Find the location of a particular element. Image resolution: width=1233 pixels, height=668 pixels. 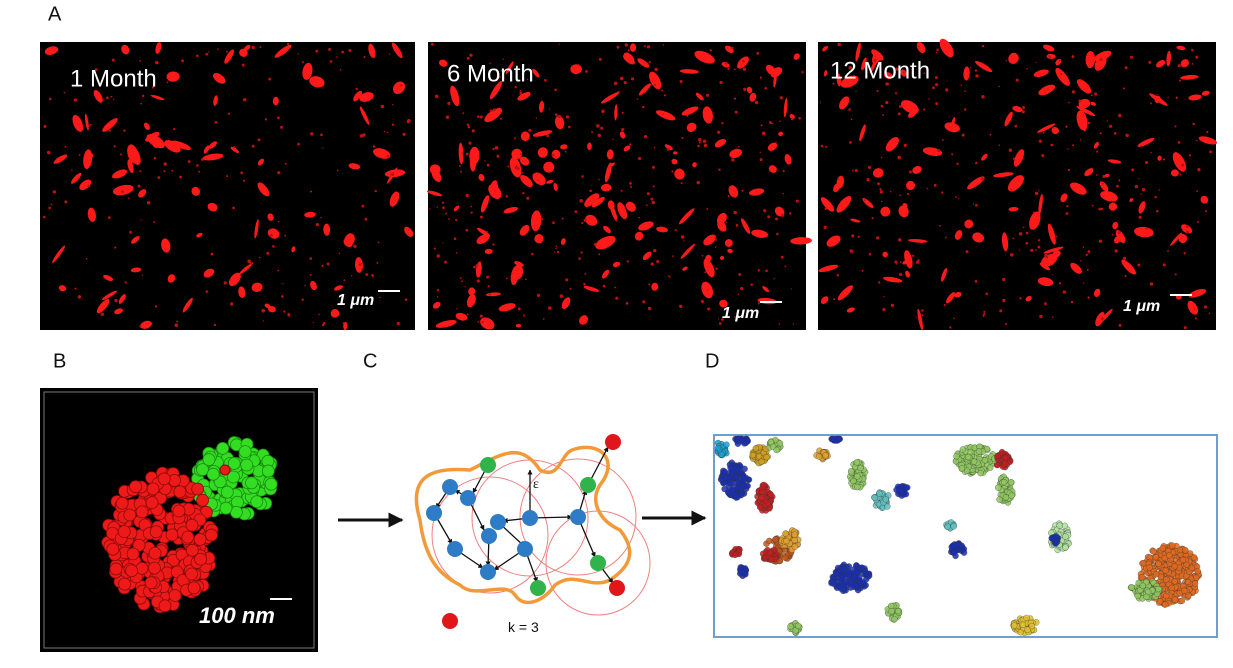

panel-label: C is located at coordinates (370, 361).